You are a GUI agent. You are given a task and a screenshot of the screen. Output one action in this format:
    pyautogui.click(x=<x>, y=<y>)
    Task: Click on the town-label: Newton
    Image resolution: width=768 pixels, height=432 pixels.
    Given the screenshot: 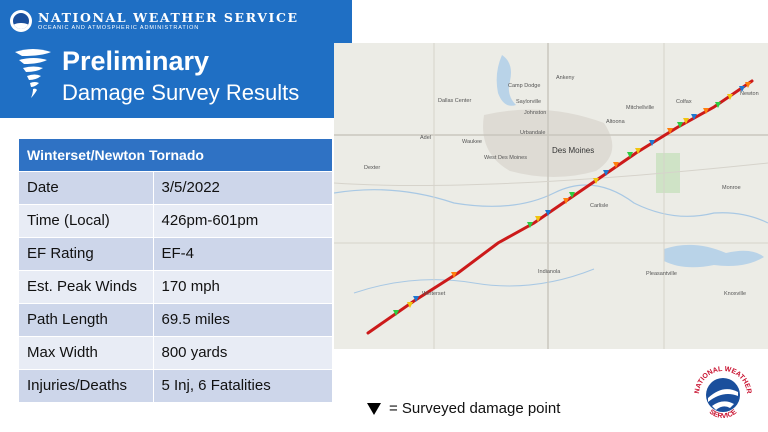 What is the action you would take?
    pyautogui.click(x=749, y=94)
    